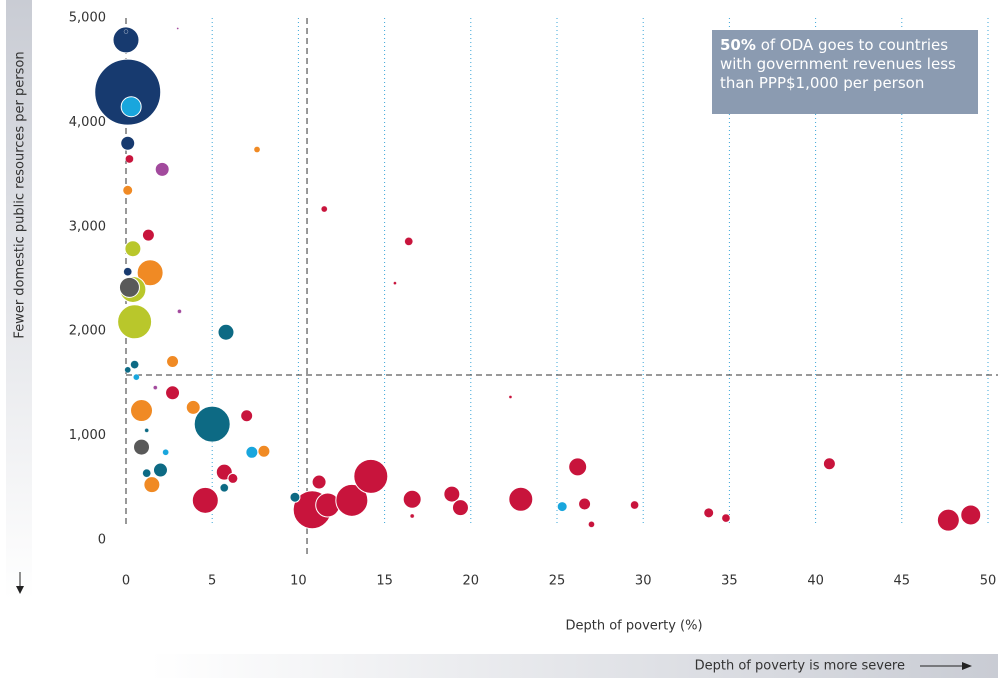 The height and width of the screenshot is (682, 998). I want to click on x-tick-label: 15, so click(384, 581).